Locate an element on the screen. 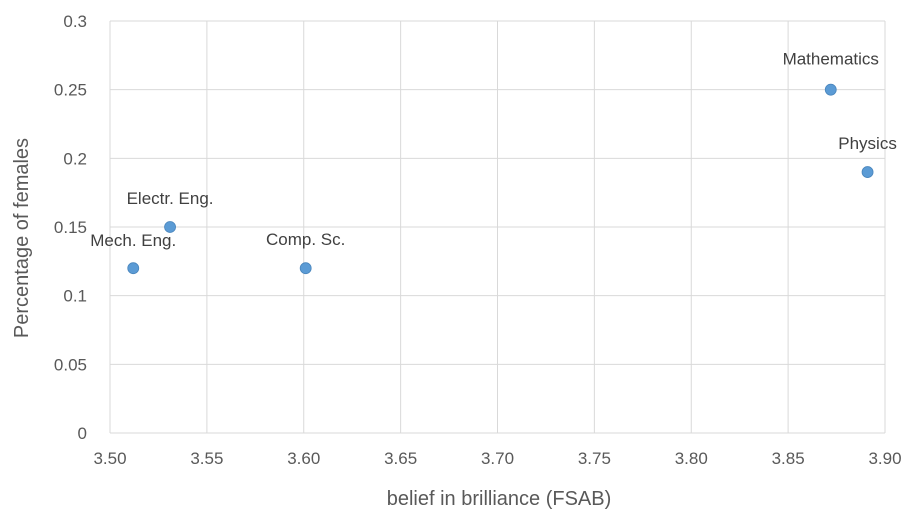 The image size is (907, 514). y-tick-label: 0.15 is located at coordinates (70, 227).